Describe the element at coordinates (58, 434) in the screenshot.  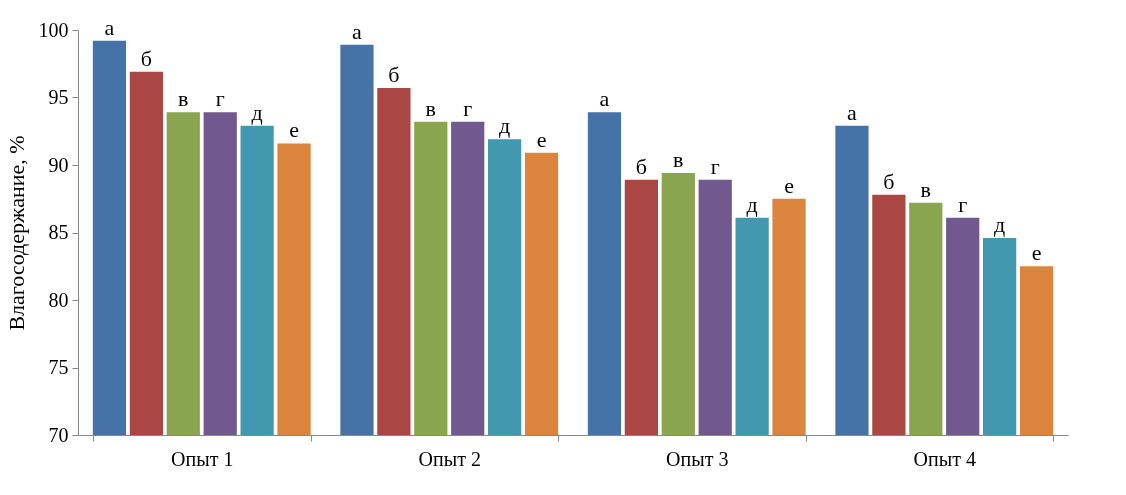
I see `y-tick-label: 70` at that location.